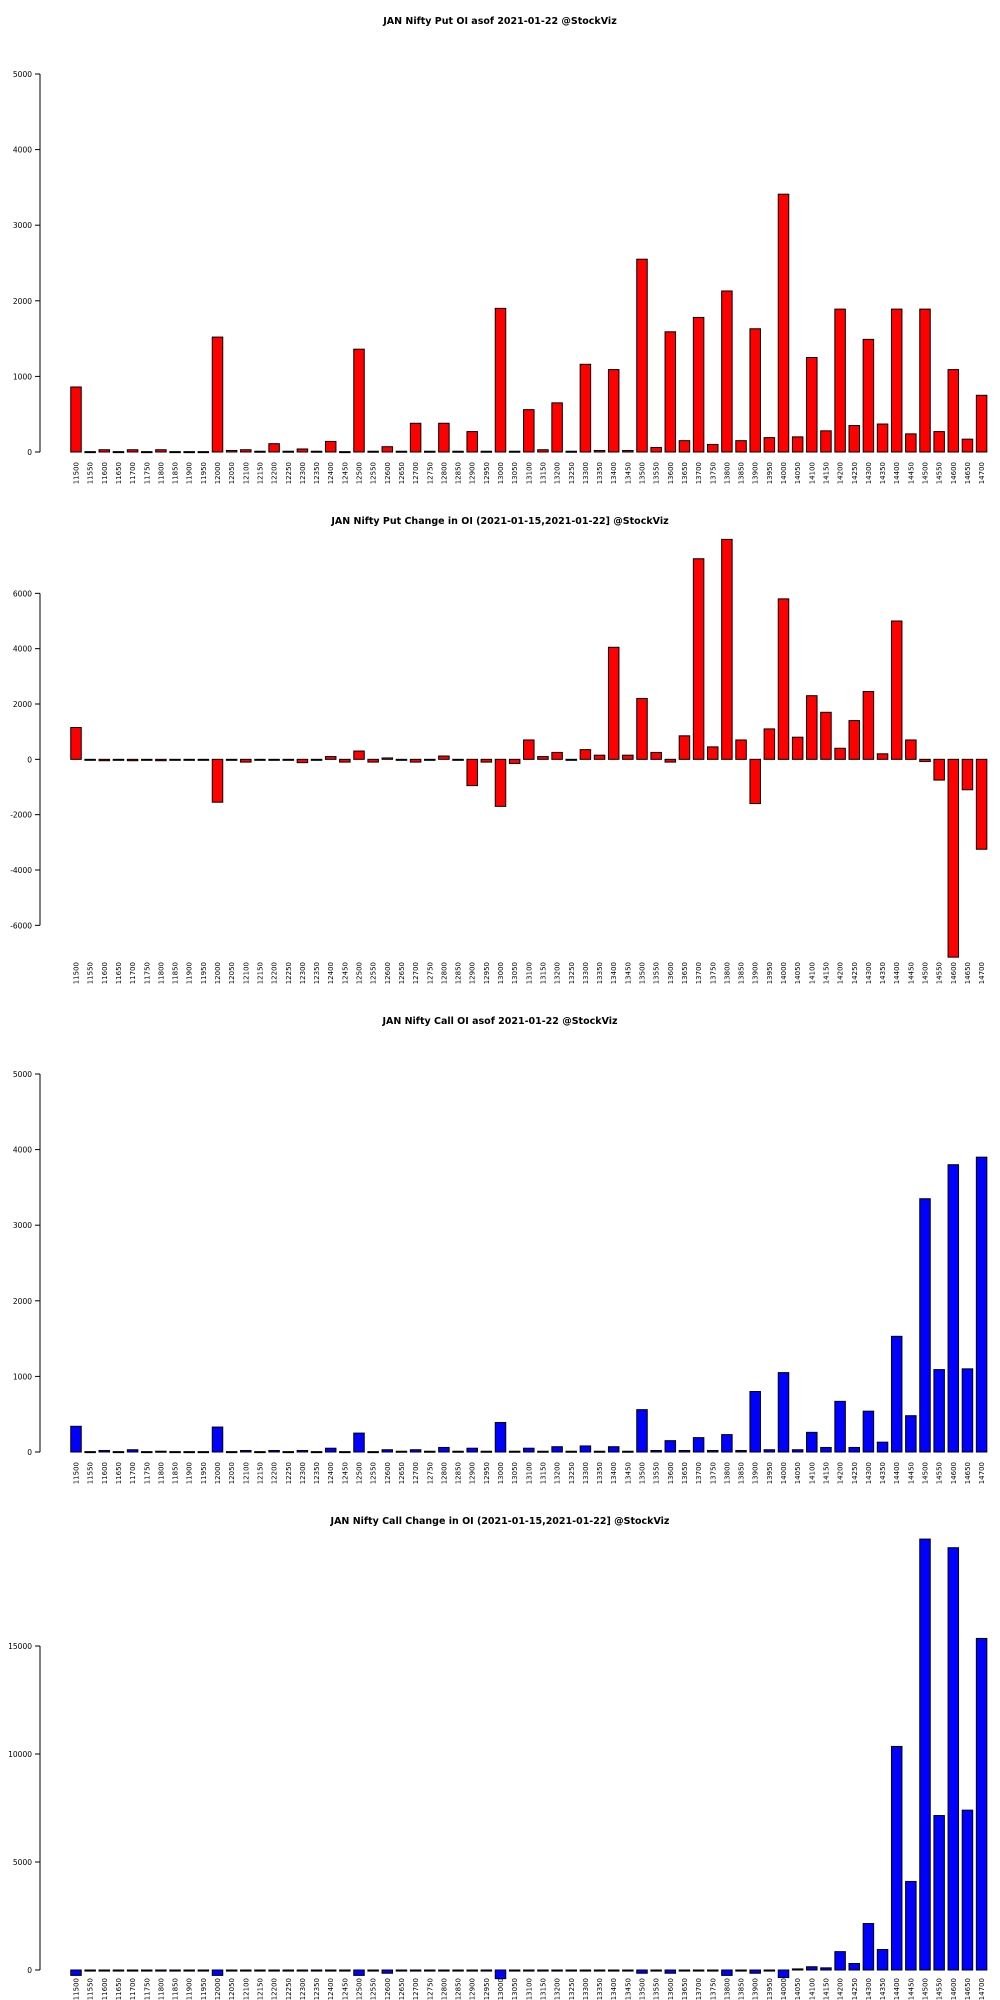 This screenshot has height=2000, width=1000. What do you see at coordinates (416, 473) in the screenshot?
I see `x-tick-label: 12700` at bounding box center [416, 473].